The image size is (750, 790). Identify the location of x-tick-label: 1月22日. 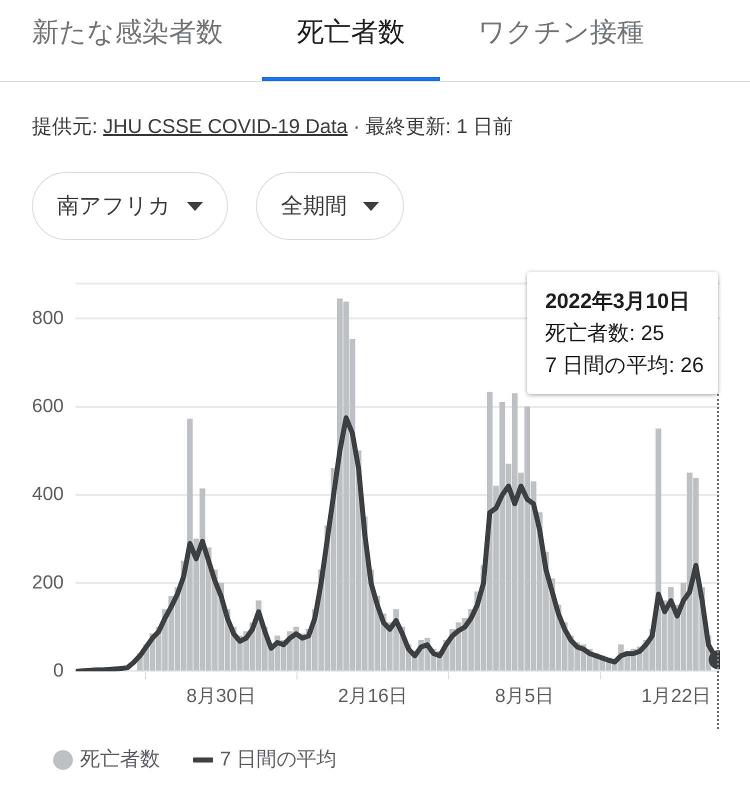
(676, 696).